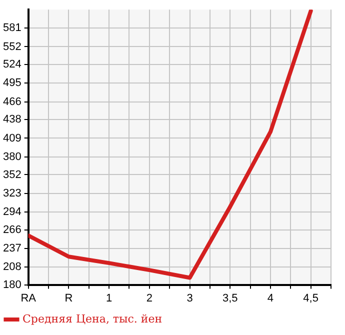  I want to click on y-tick-label: 380, so click(12, 156).